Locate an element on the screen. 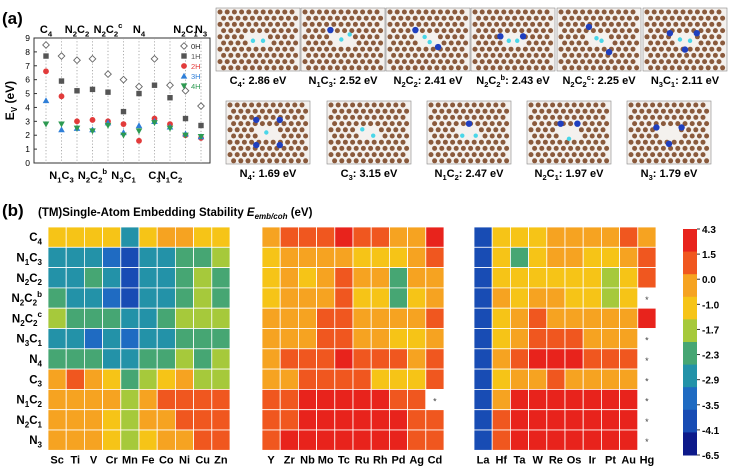 This screenshot has width=737, height=476. colorbar-segment is located at coordinates (690, 263).